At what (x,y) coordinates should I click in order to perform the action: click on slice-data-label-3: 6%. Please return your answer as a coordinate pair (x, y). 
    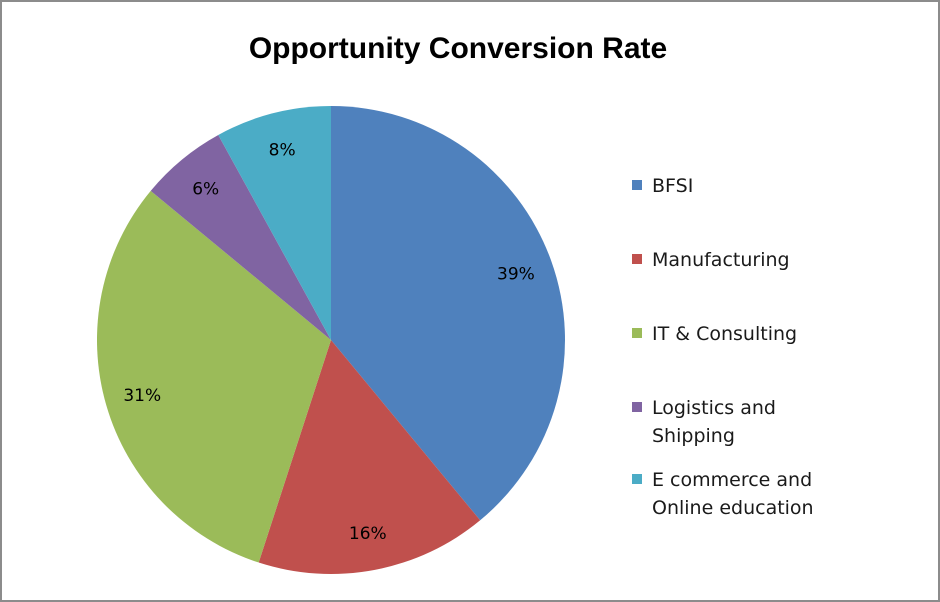
    Looking at the image, I should click on (205, 190).